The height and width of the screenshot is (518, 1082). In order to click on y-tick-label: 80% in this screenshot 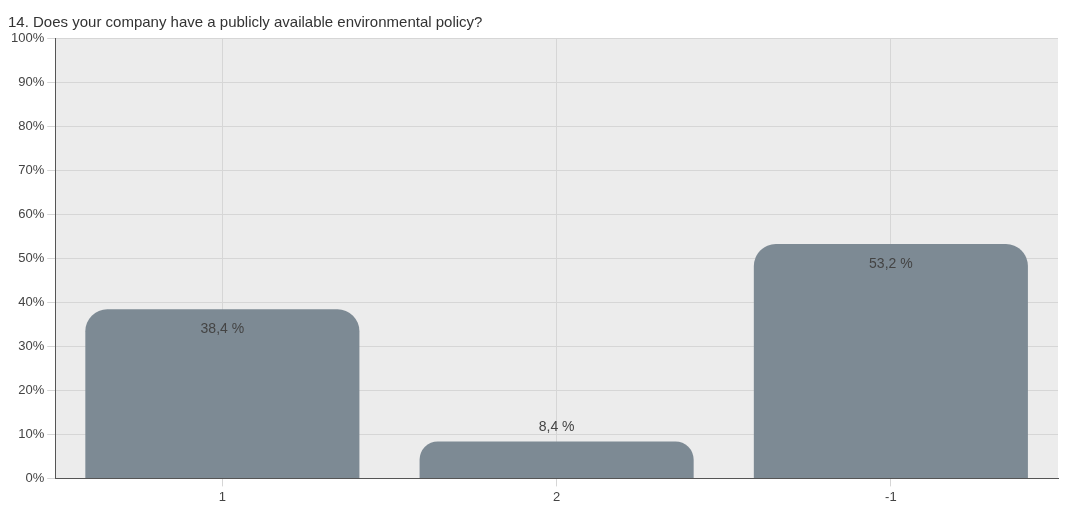, I will do `click(31, 125)`.